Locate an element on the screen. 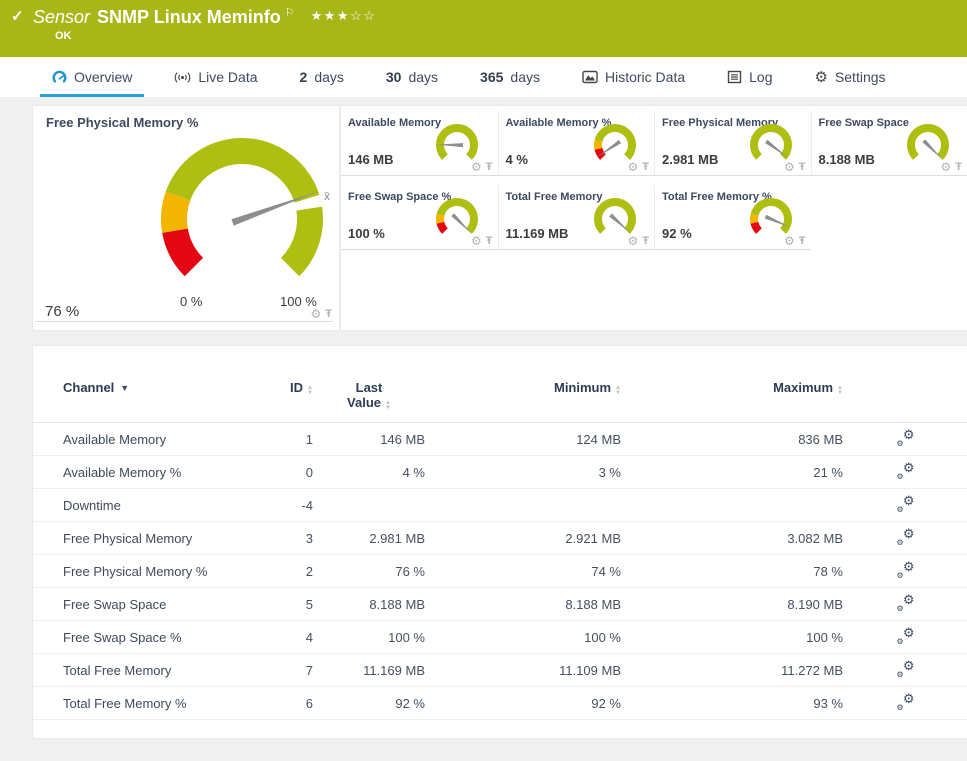  table-row-available-memory-pct: Available Memory % 0 4 % 3 % 21 % ⚙ ⚙ is located at coordinates (500, 472).